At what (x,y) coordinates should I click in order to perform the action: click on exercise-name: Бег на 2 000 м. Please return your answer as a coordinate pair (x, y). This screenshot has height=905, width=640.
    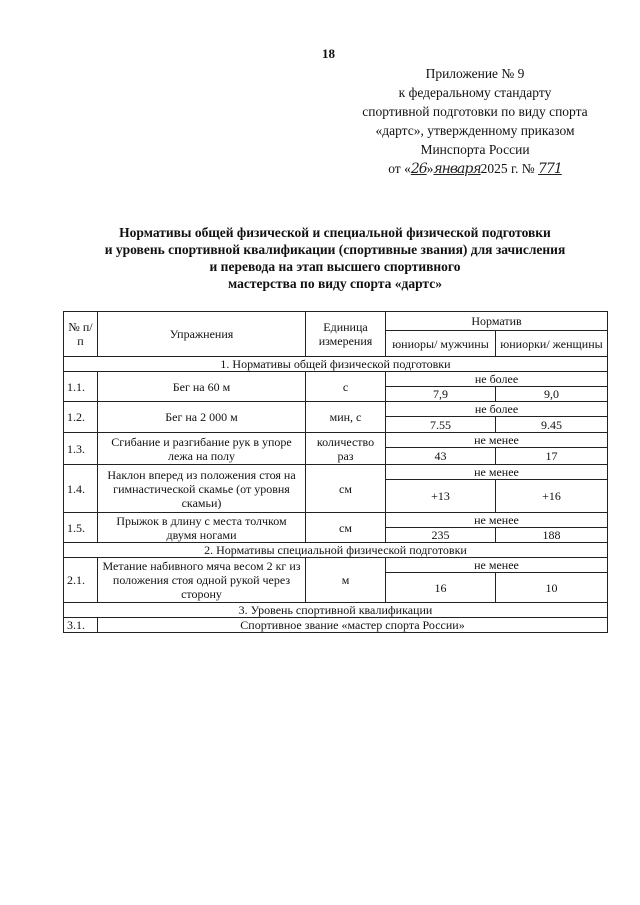
    Looking at the image, I should click on (201, 417).